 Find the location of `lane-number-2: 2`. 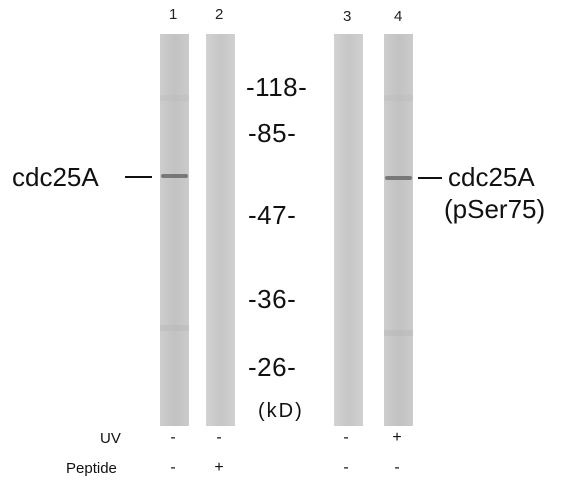

lane-number-2: 2 is located at coordinates (219, 14).